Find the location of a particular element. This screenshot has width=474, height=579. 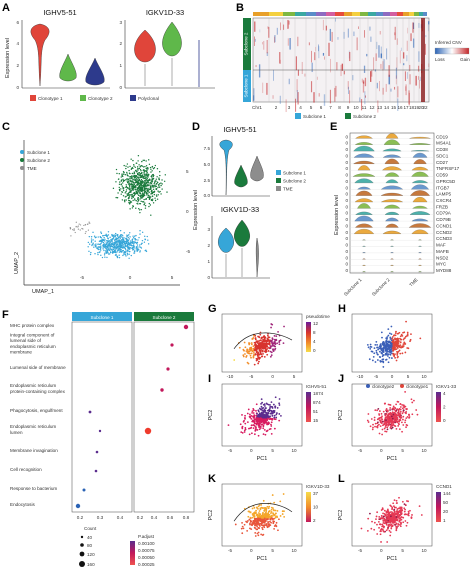

panel-f-term: Membrane invagination is located at coordinates (34, 450).